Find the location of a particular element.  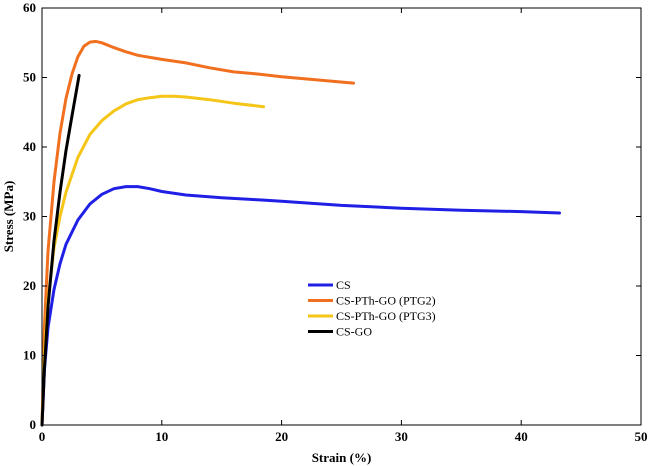

x-tick-label: 10 is located at coordinates (161, 436).